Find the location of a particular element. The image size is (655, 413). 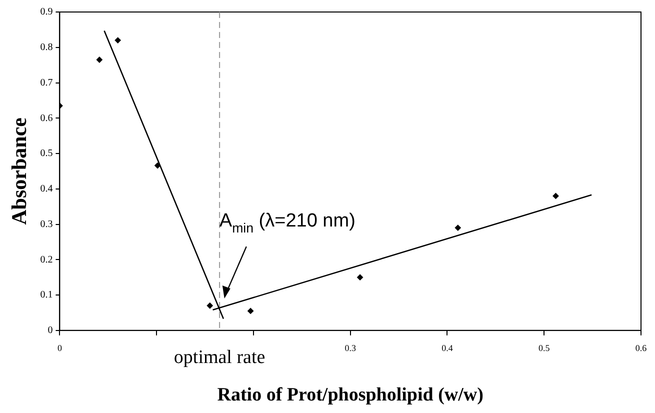

x-tick-label: 0.4 is located at coordinates (448, 348).